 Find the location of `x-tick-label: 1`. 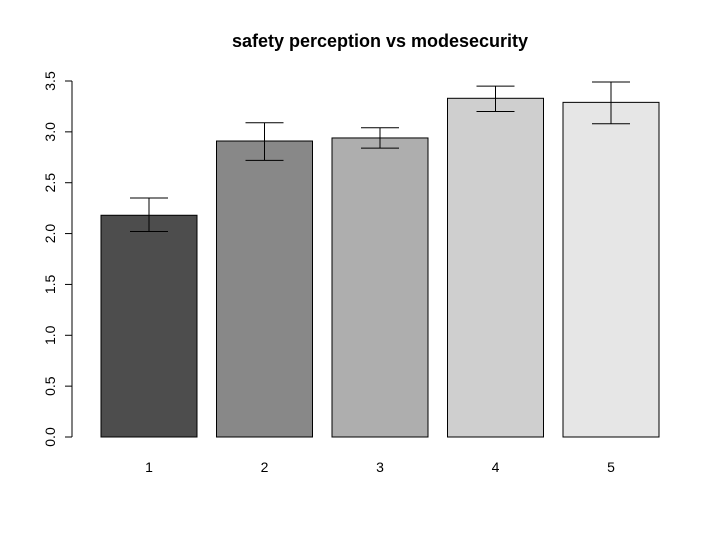

x-tick-label: 1 is located at coordinates (149, 467).